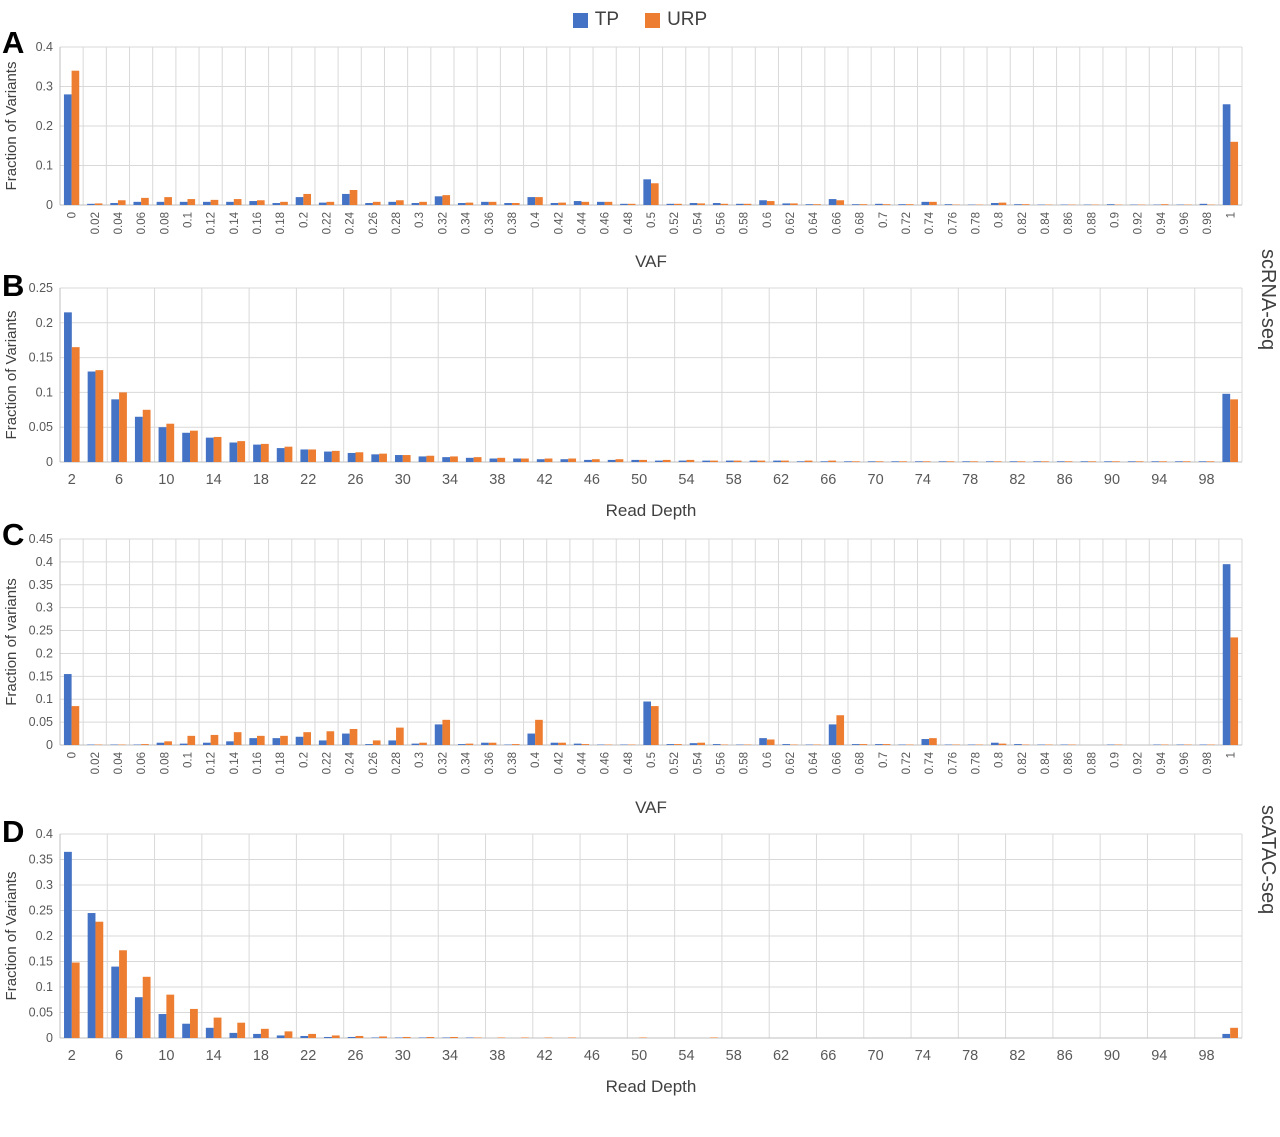 Image resolution: width=1280 pixels, height=1137 pixels. Describe the element at coordinates (11, 126) in the screenshot. I see `y-axis-title: Fraction of Variants` at that location.